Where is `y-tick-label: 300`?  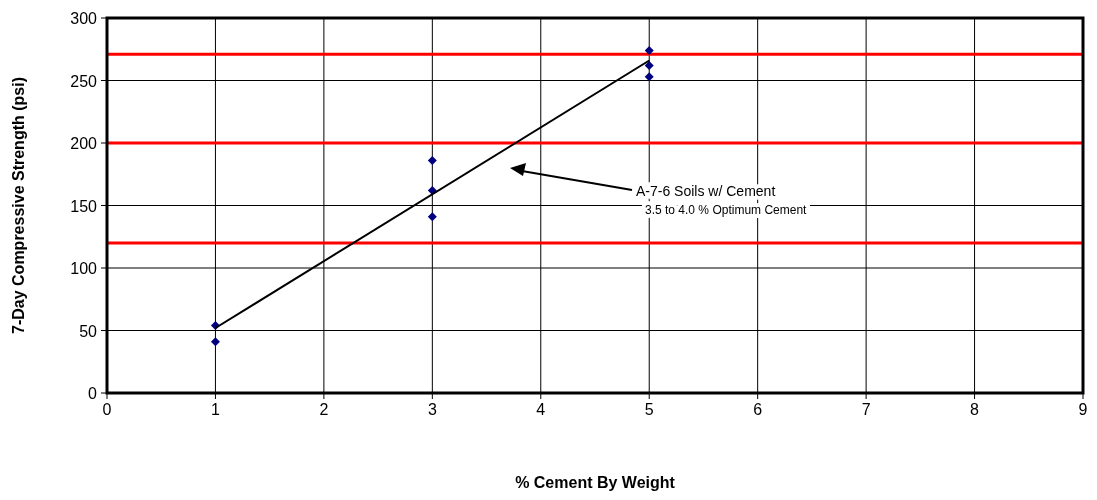
y-tick-label: 300 is located at coordinates (84, 18).